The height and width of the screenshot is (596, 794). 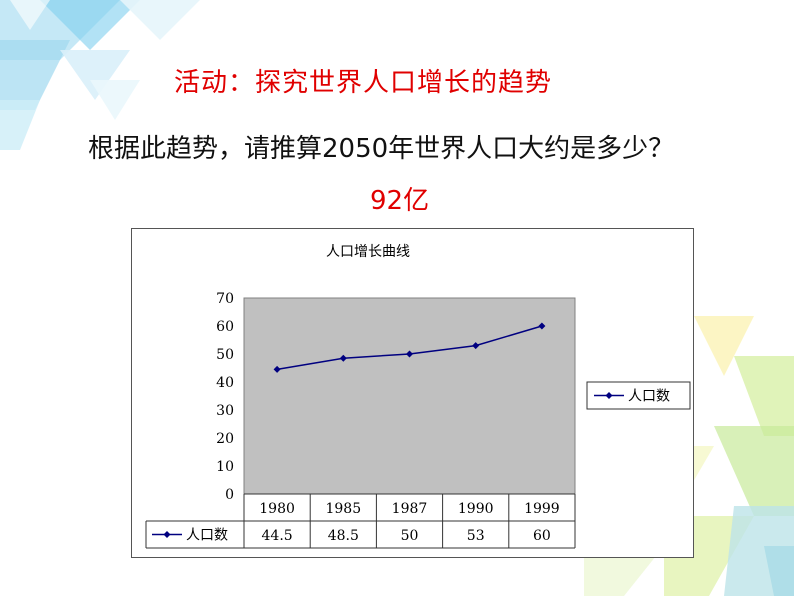 I want to click on chart-title: 人口增长曲线, so click(x=368, y=252).